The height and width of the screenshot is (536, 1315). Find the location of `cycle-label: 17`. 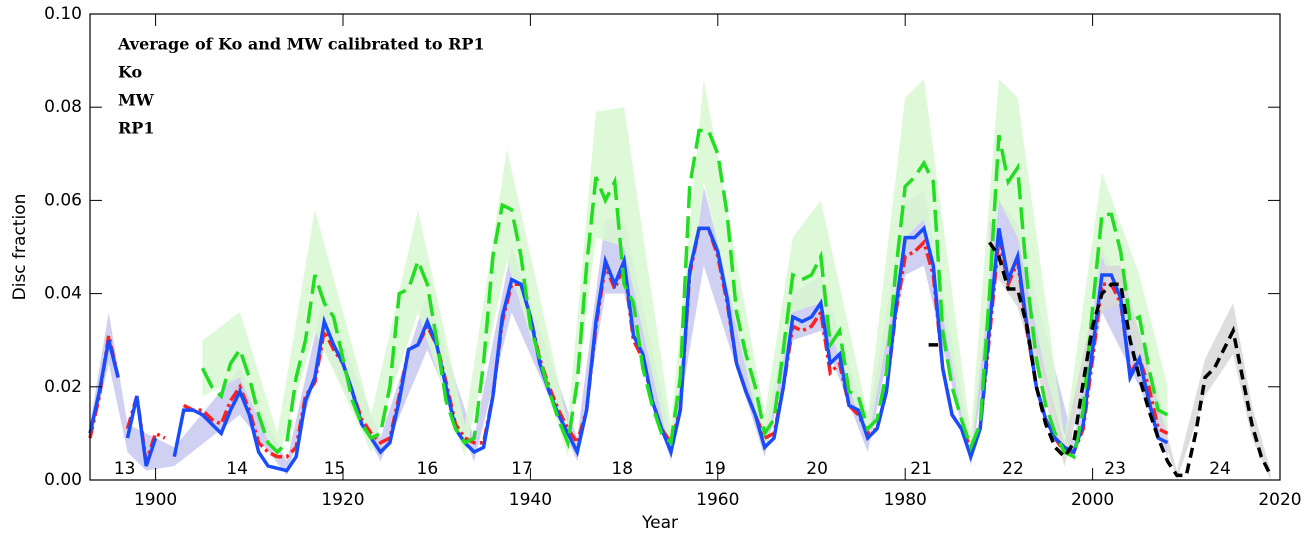

cycle-label: 17 is located at coordinates (522, 469).